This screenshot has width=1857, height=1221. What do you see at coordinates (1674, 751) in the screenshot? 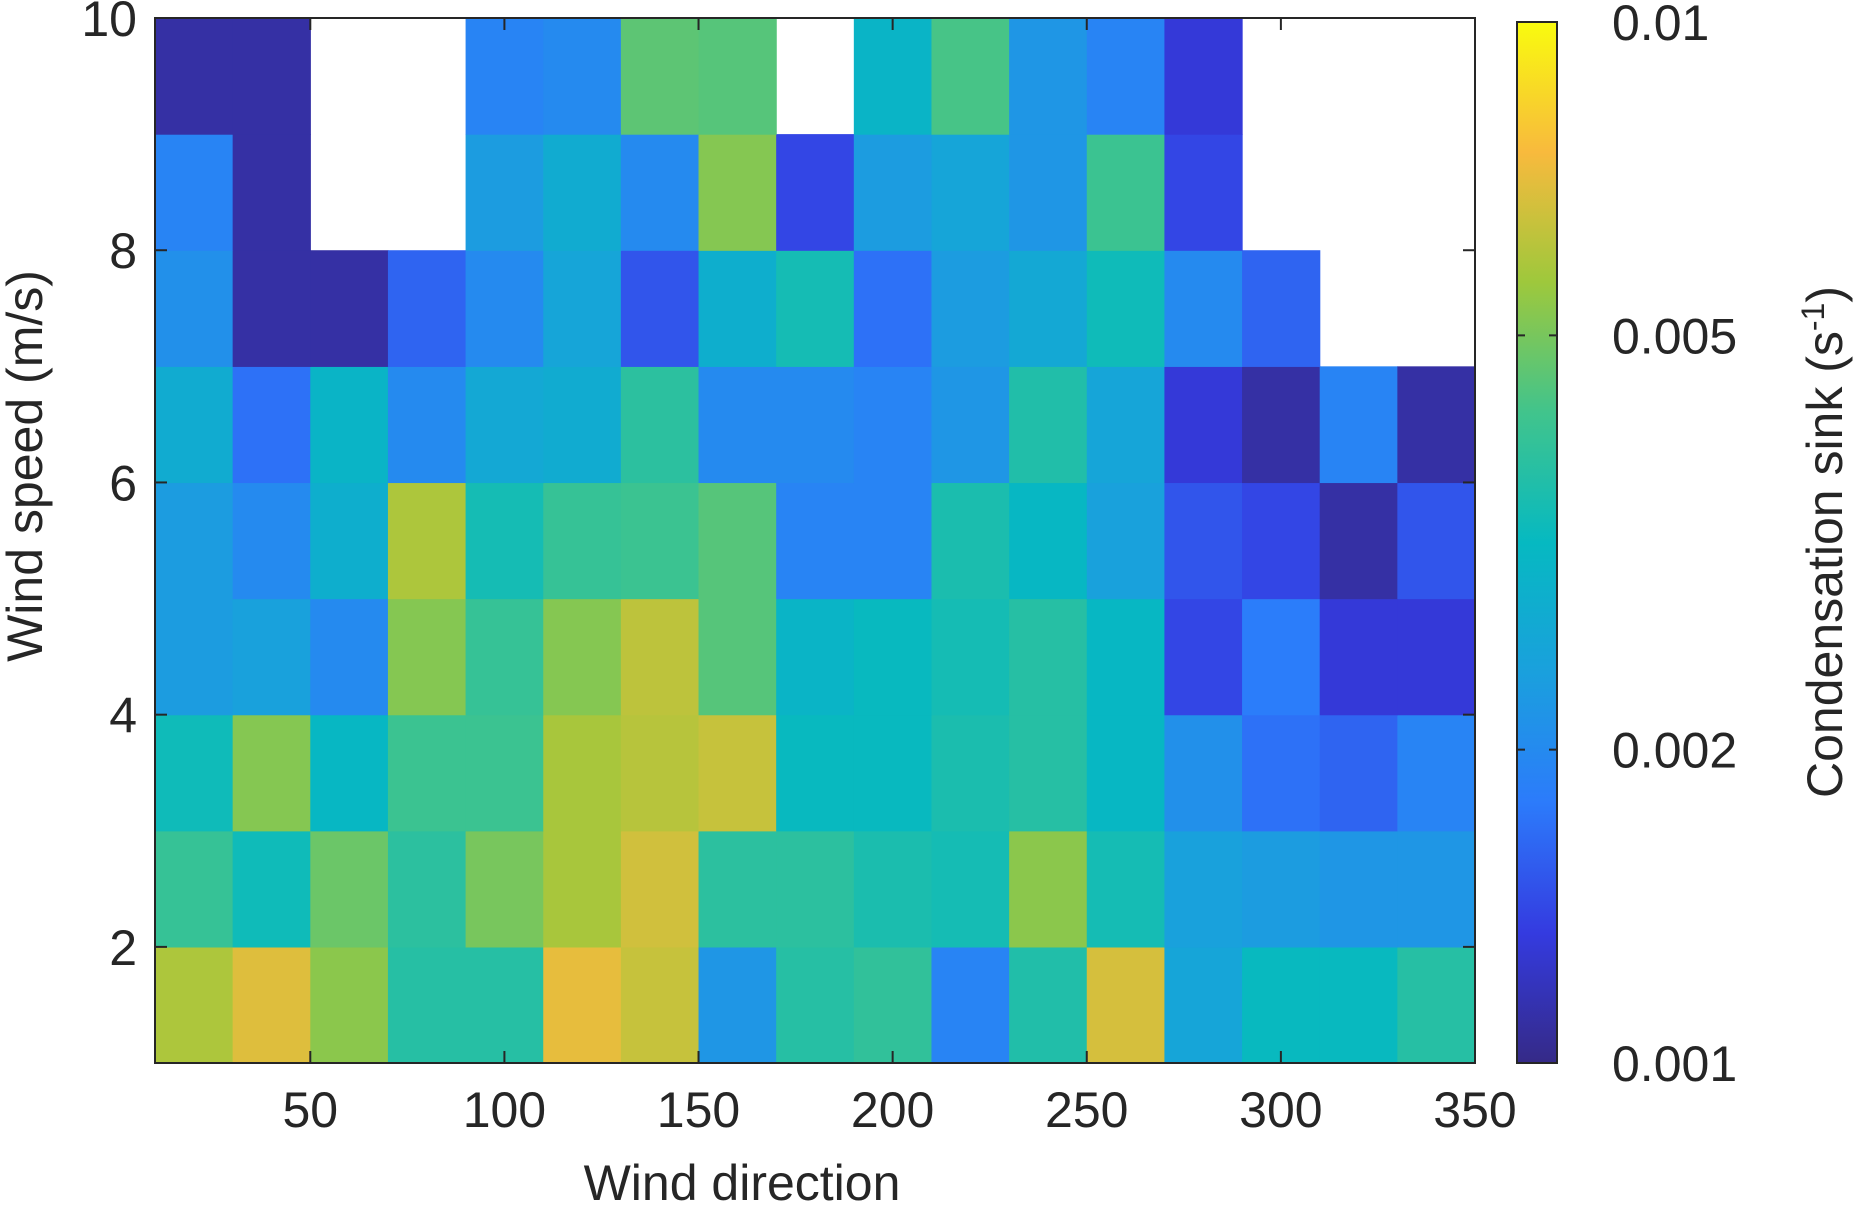
I see `colorbar-tick-label: 0.002` at bounding box center [1674, 751].